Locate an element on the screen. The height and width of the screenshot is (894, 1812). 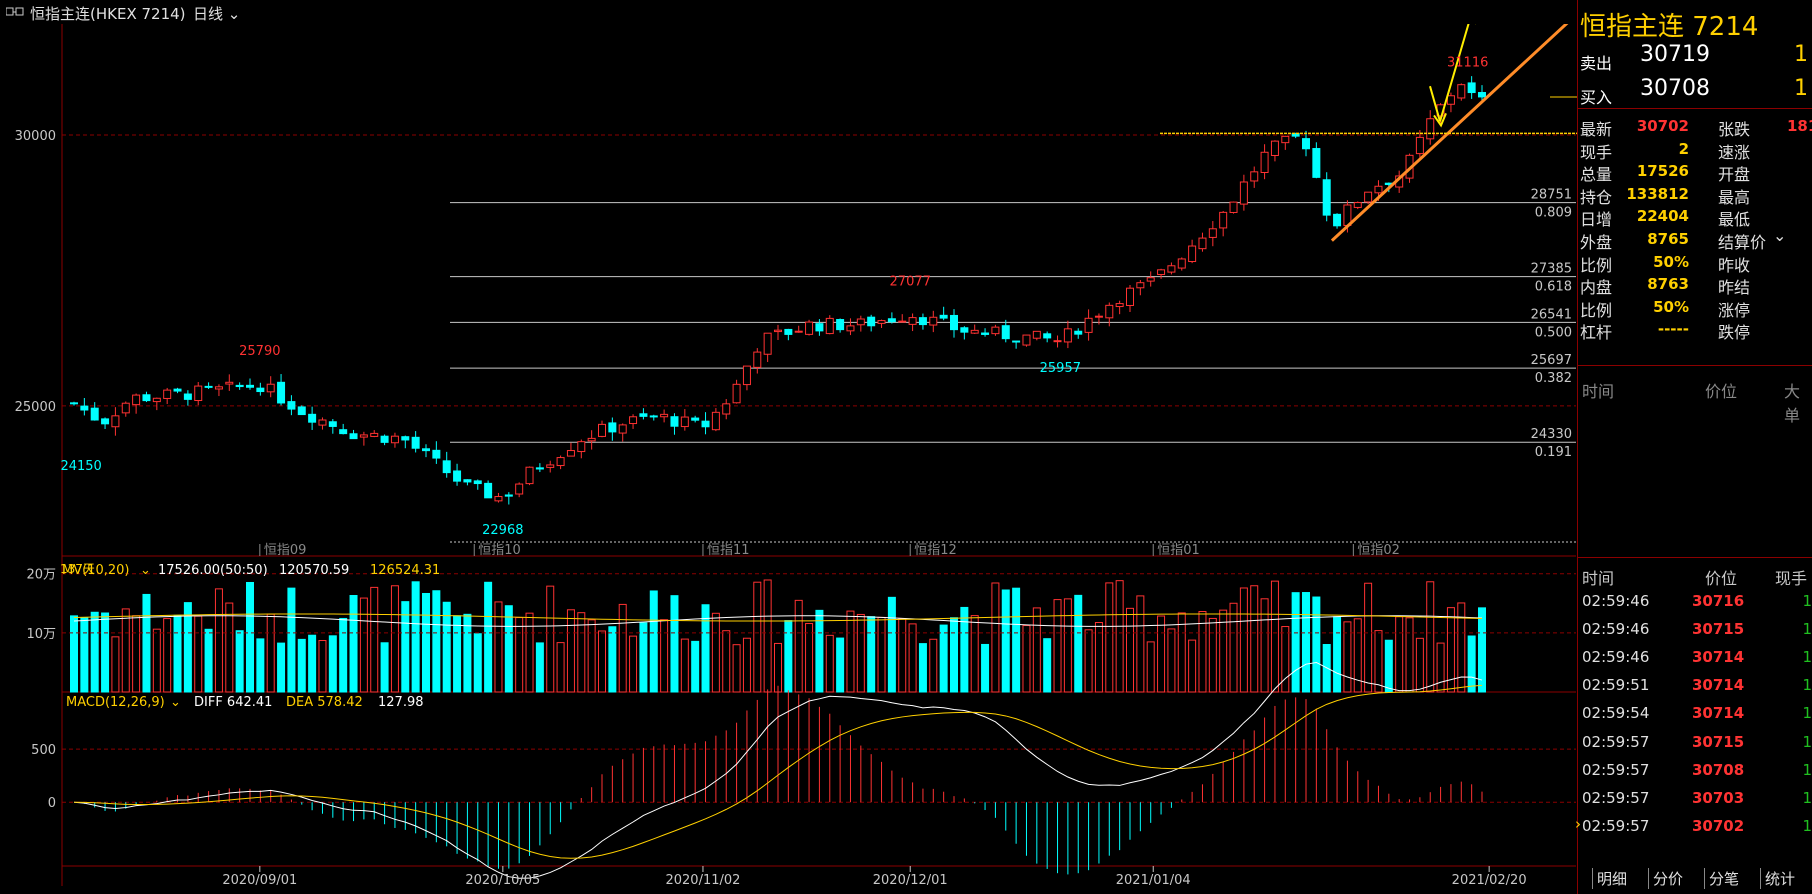
tick-row: 02:59:46 30715 1 is located at coordinates (1694, 629).